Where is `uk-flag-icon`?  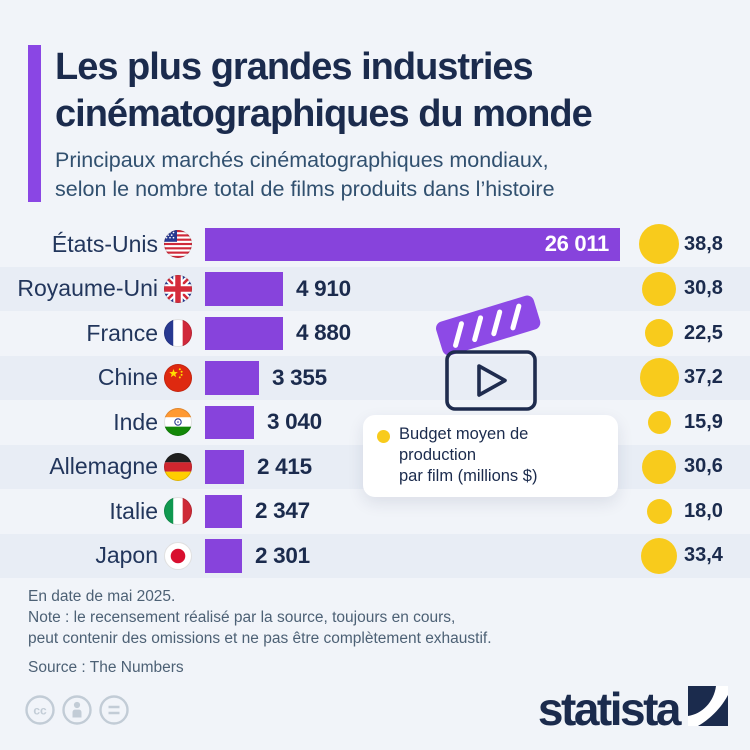 uk-flag-icon is located at coordinates (178, 288).